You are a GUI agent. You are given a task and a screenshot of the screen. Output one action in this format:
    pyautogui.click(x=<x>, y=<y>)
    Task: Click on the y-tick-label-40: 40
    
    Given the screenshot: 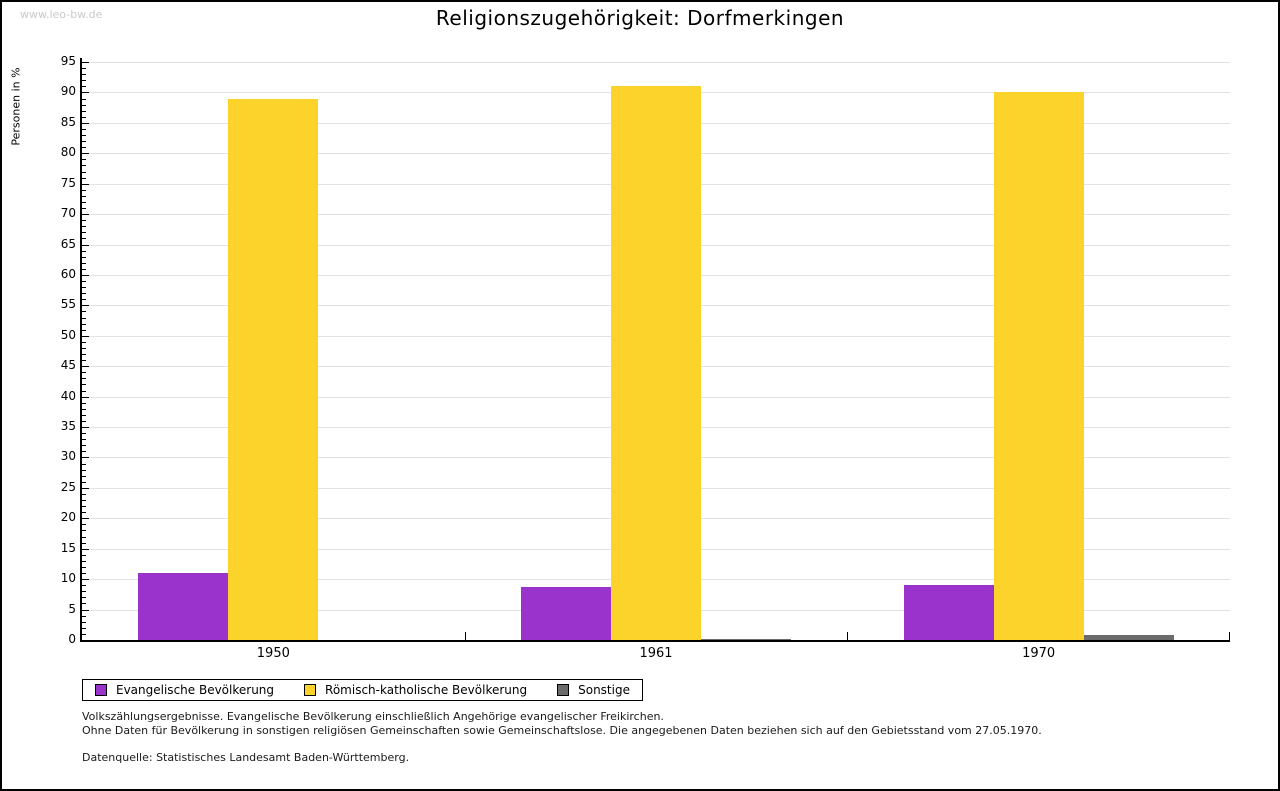 What is the action you would take?
    pyautogui.click(x=68, y=395)
    